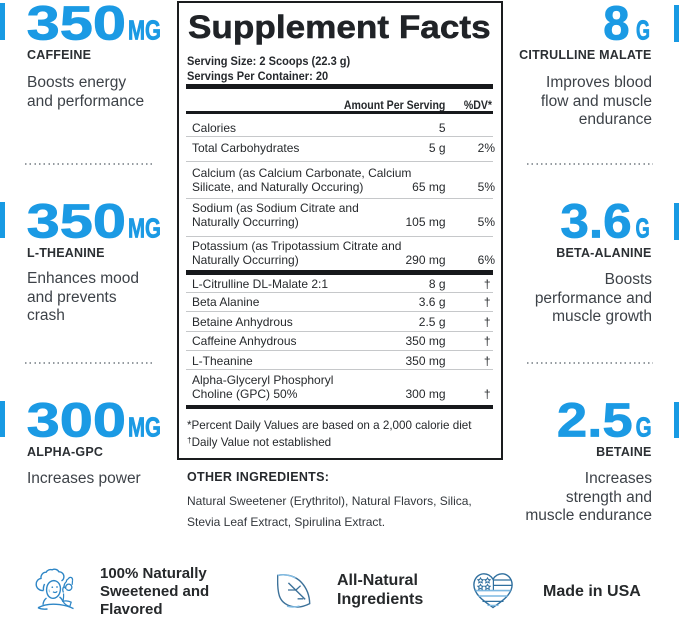 This screenshot has width=679, height=618. I want to click on svg-text: 300, so click(76, 421).